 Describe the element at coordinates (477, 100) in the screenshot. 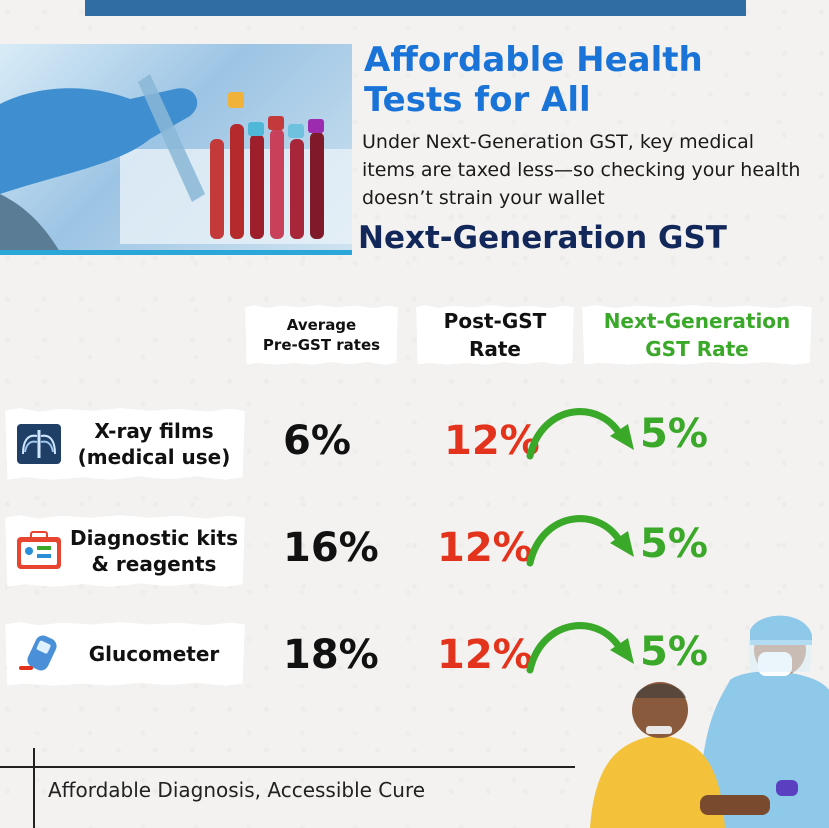

I see `title-line-2: Tests for All` at that location.